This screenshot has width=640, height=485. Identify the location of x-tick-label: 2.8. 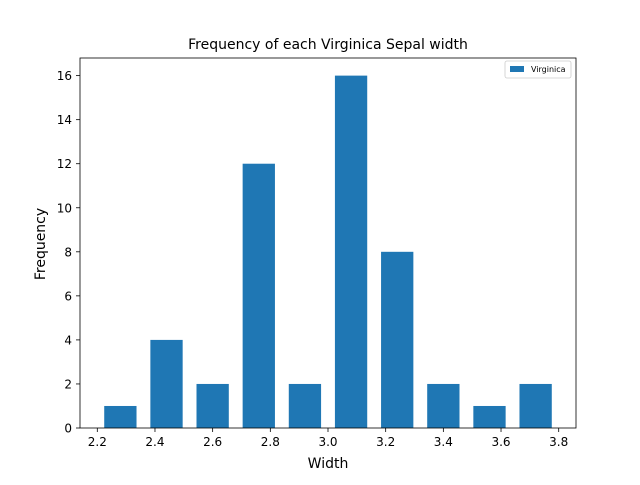
(270, 442).